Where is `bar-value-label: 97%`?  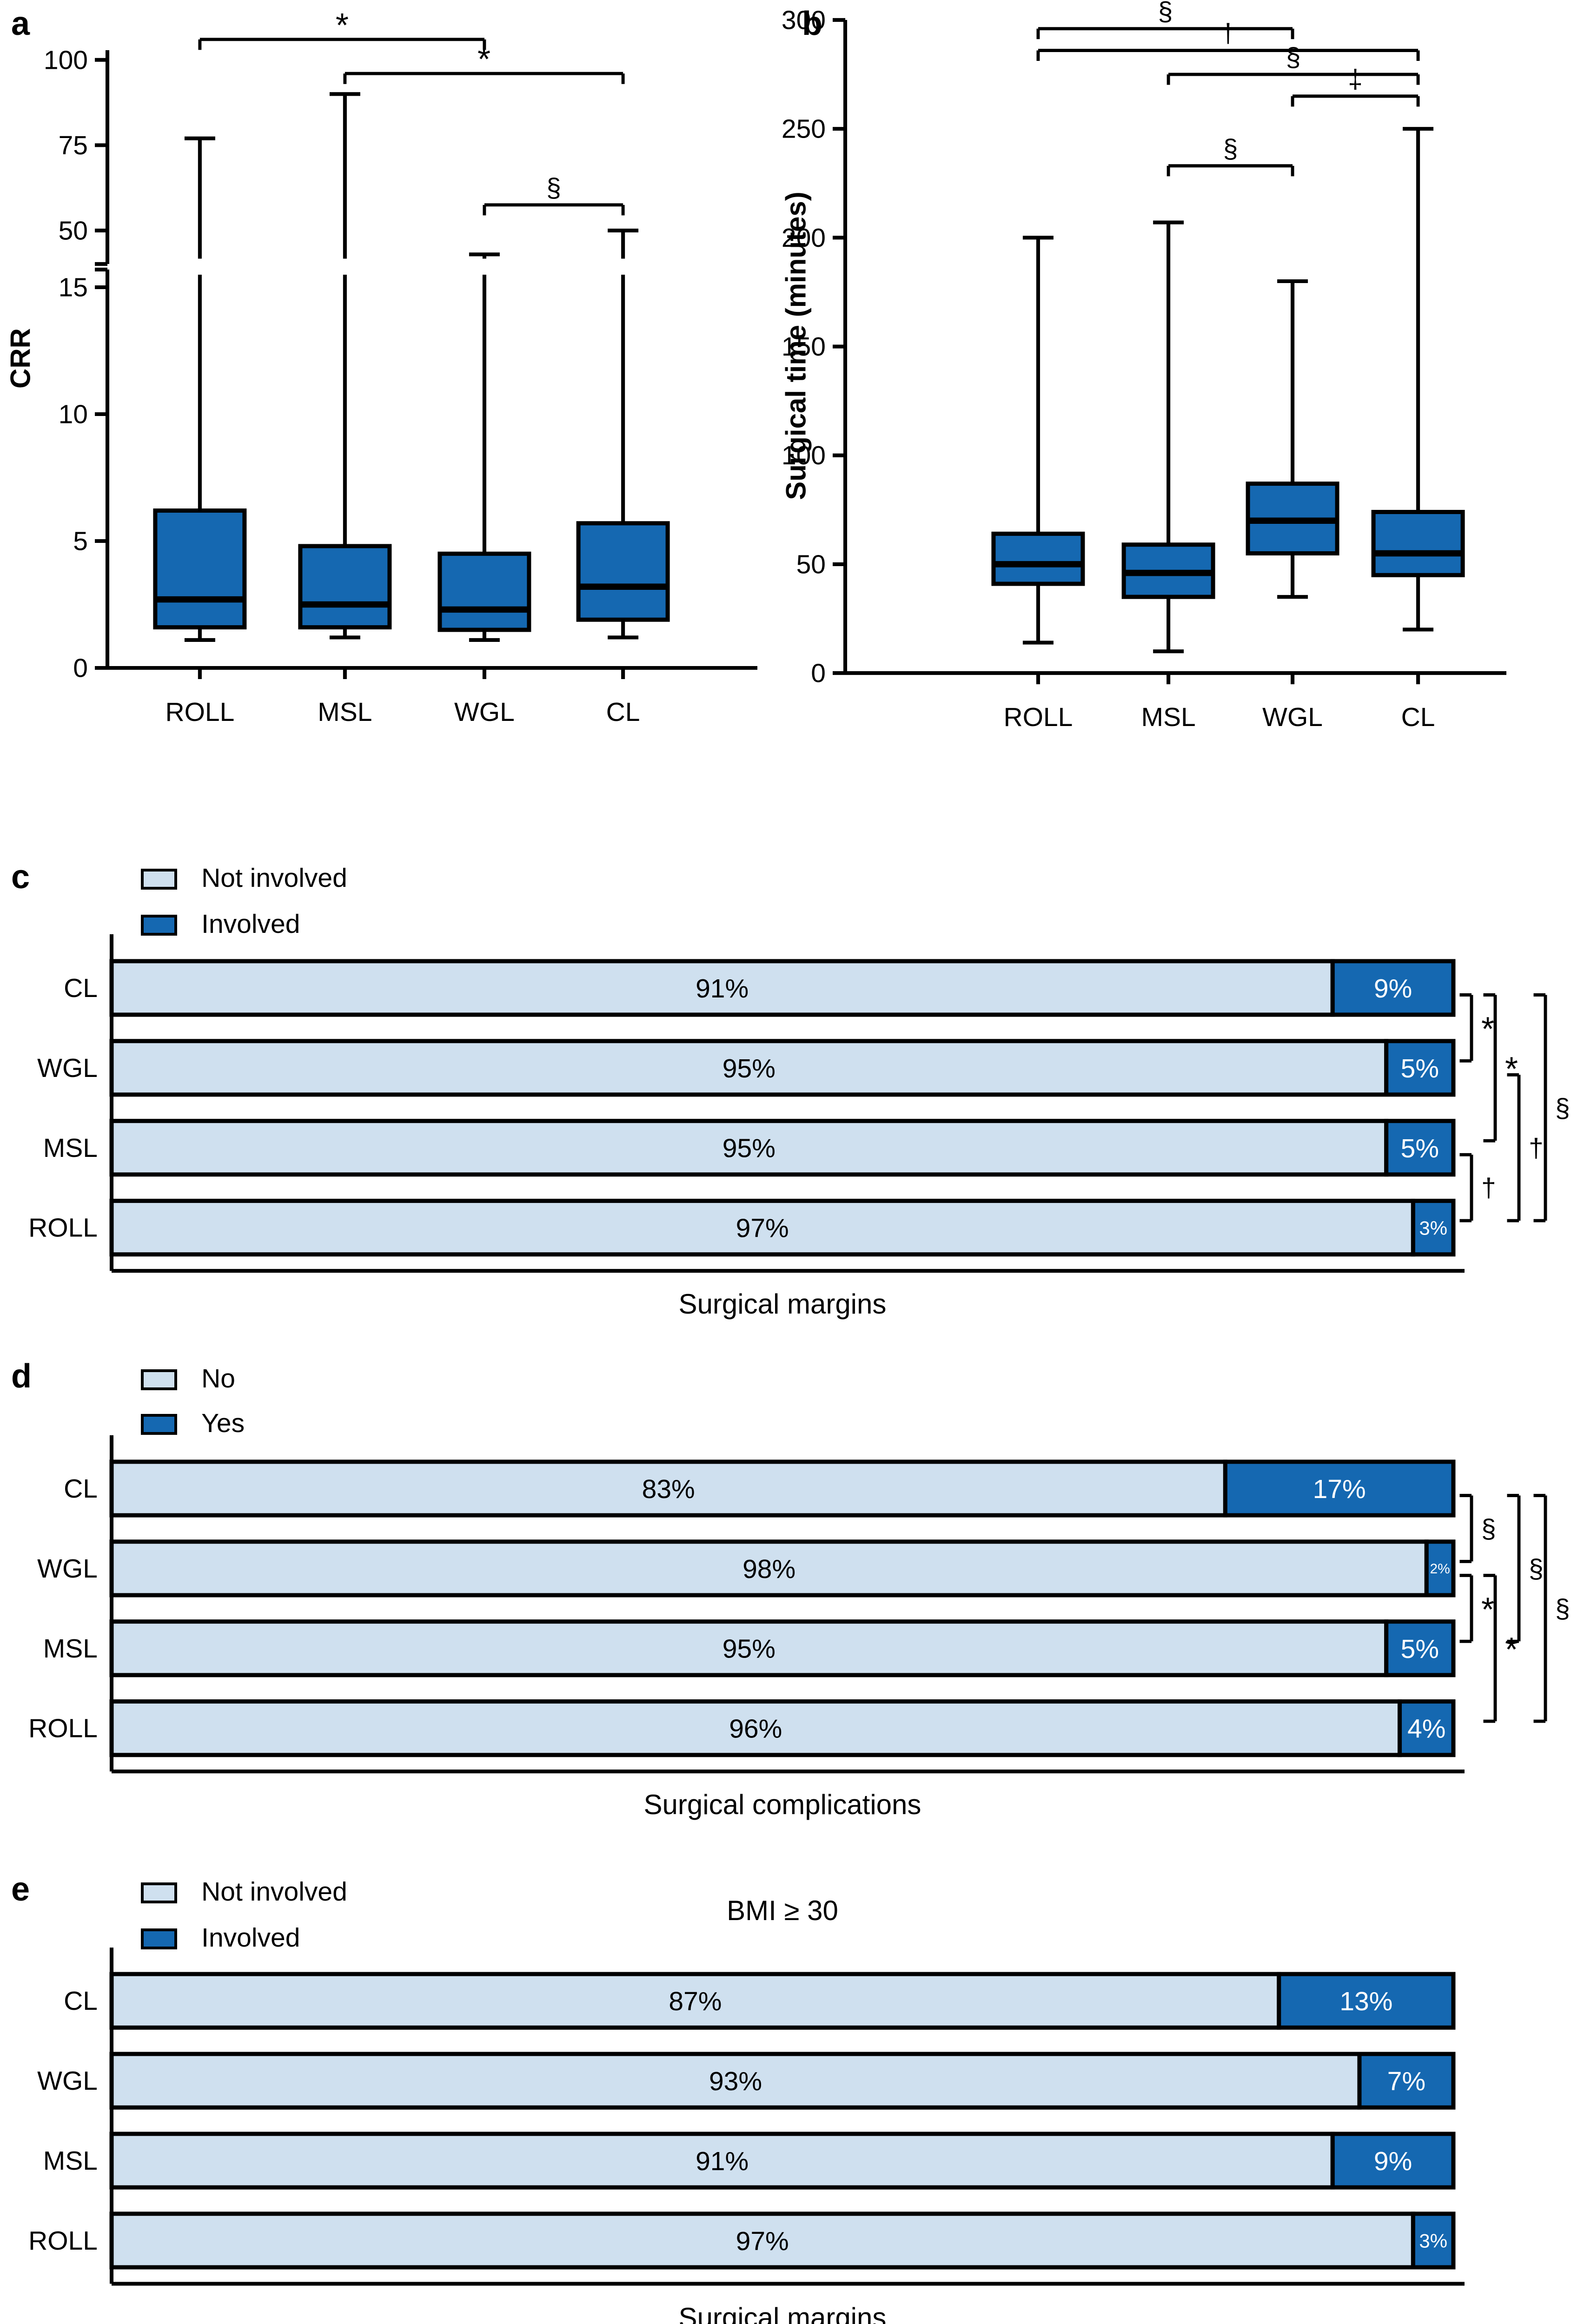 bar-value-label: 97% is located at coordinates (762, 2241).